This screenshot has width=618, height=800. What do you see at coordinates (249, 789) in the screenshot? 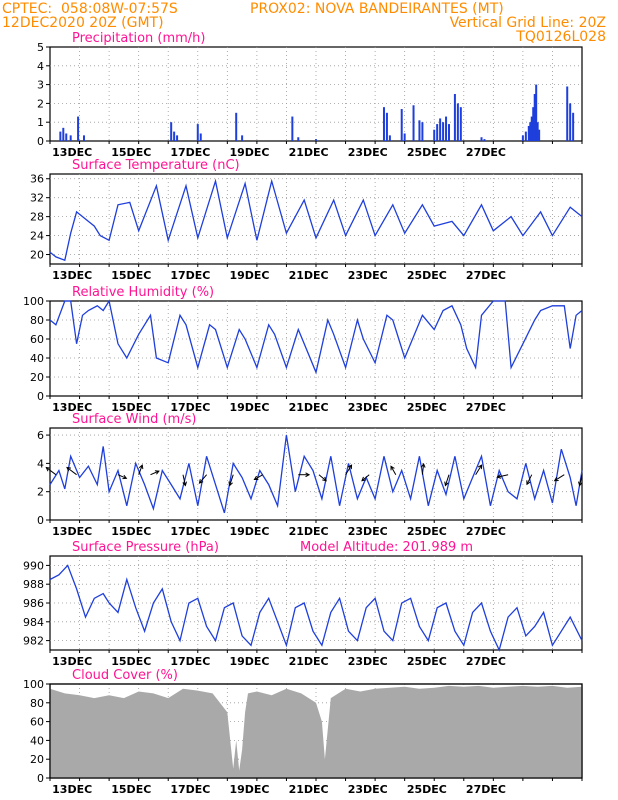
I see `cloud-xtick-label: 19DEC` at bounding box center [249, 789].